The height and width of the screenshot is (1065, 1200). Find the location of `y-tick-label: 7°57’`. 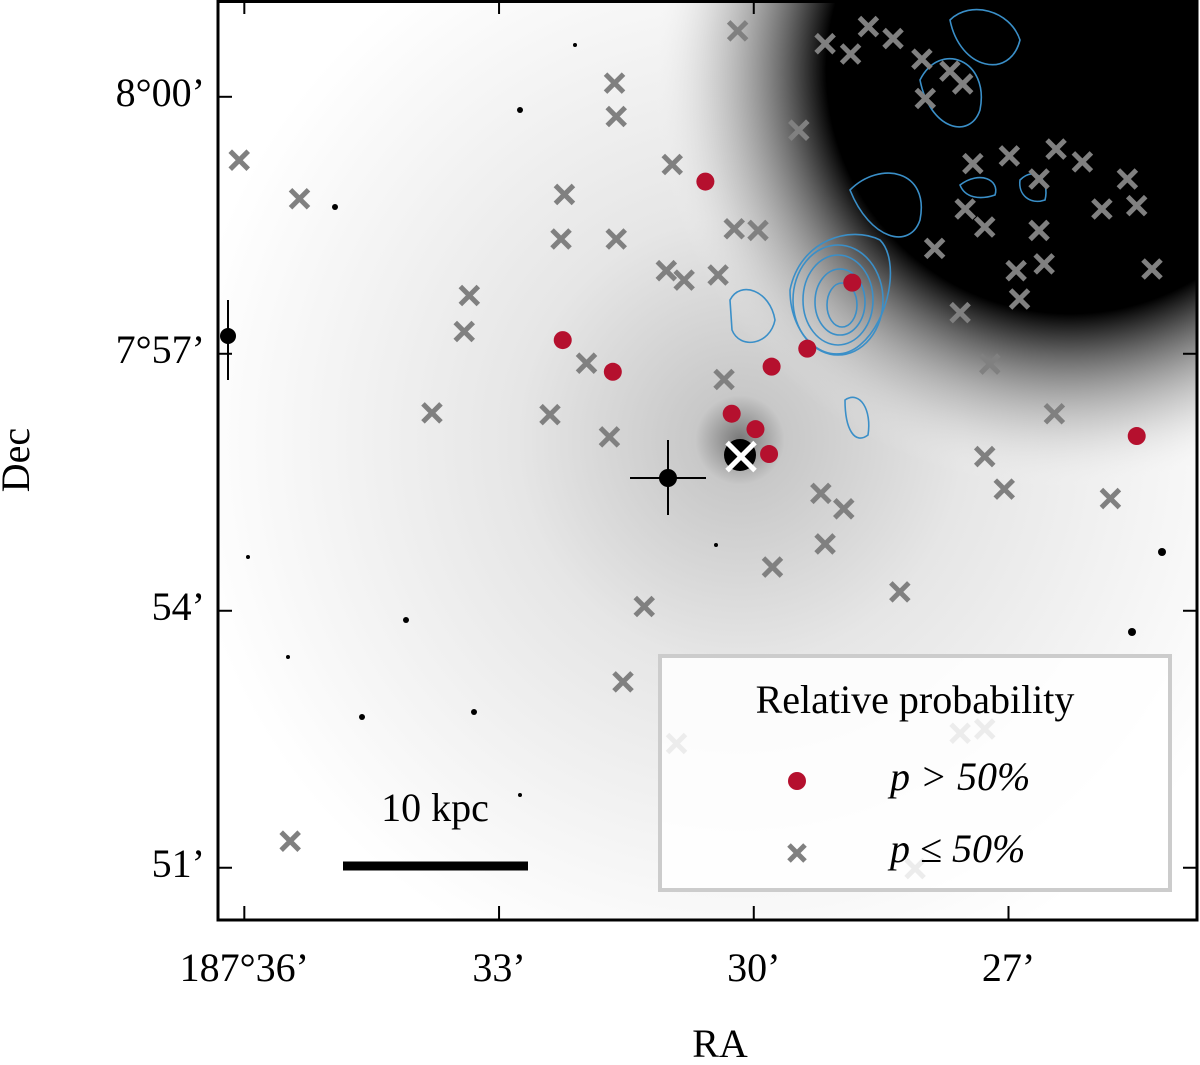

y-tick-label: 7°57’ is located at coordinates (160, 349).